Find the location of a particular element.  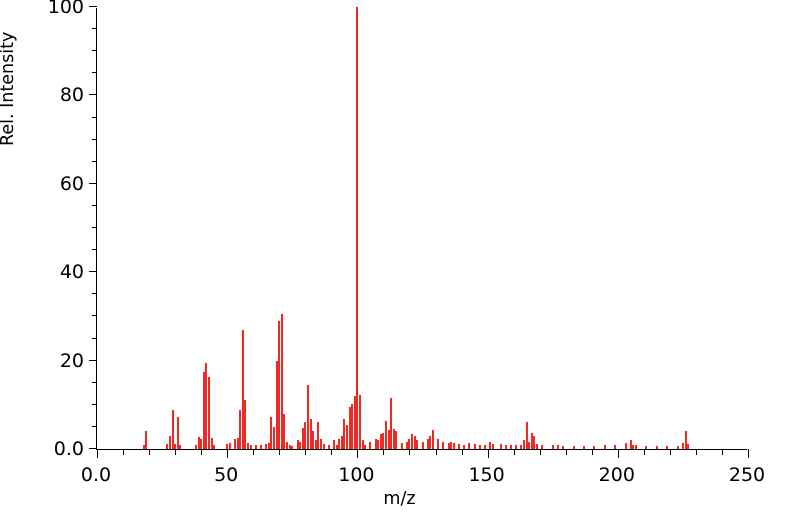

x-tick-label: 0.0 is located at coordinates (96, 475).